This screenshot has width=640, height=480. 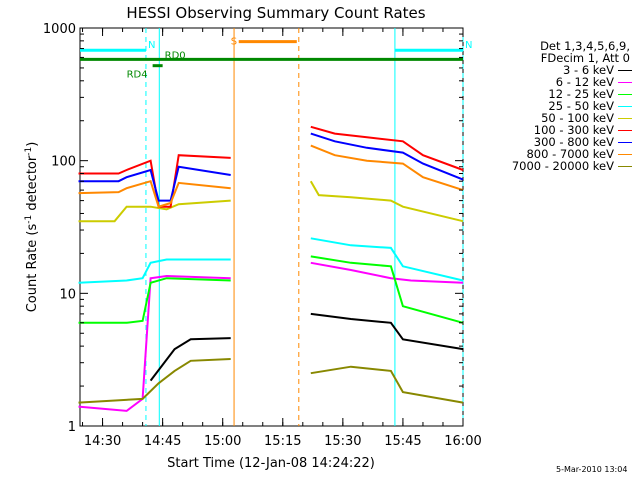 What do you see at coordinates (63, 162) in the screenshot?
I see `y-tick-label-2: 100` at bounding box center [63, 162].